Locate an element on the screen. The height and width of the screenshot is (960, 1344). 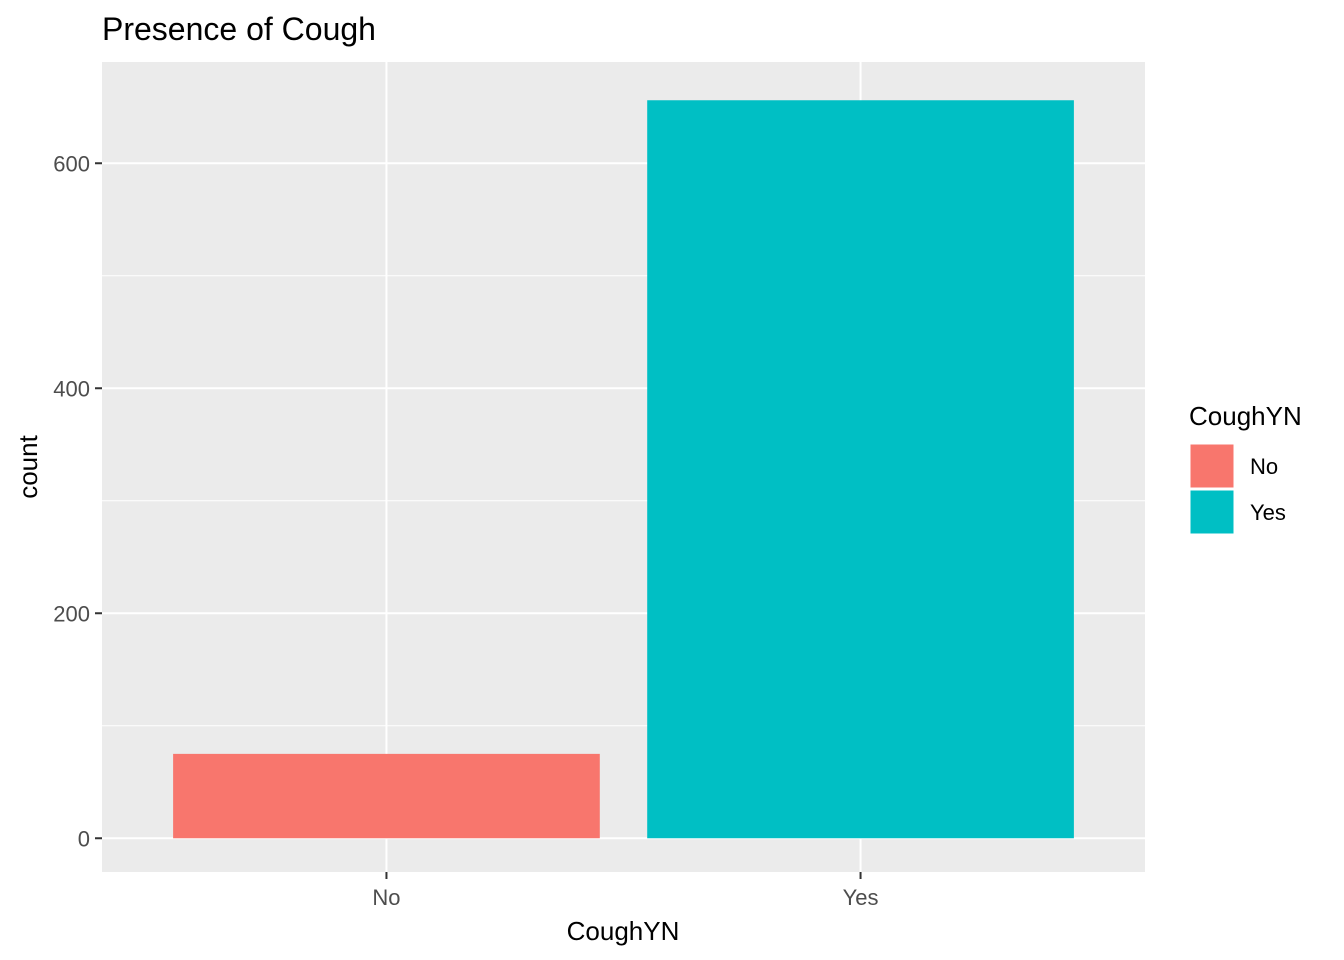
x-tick-label: Yes is located at coordinates (861, 897).